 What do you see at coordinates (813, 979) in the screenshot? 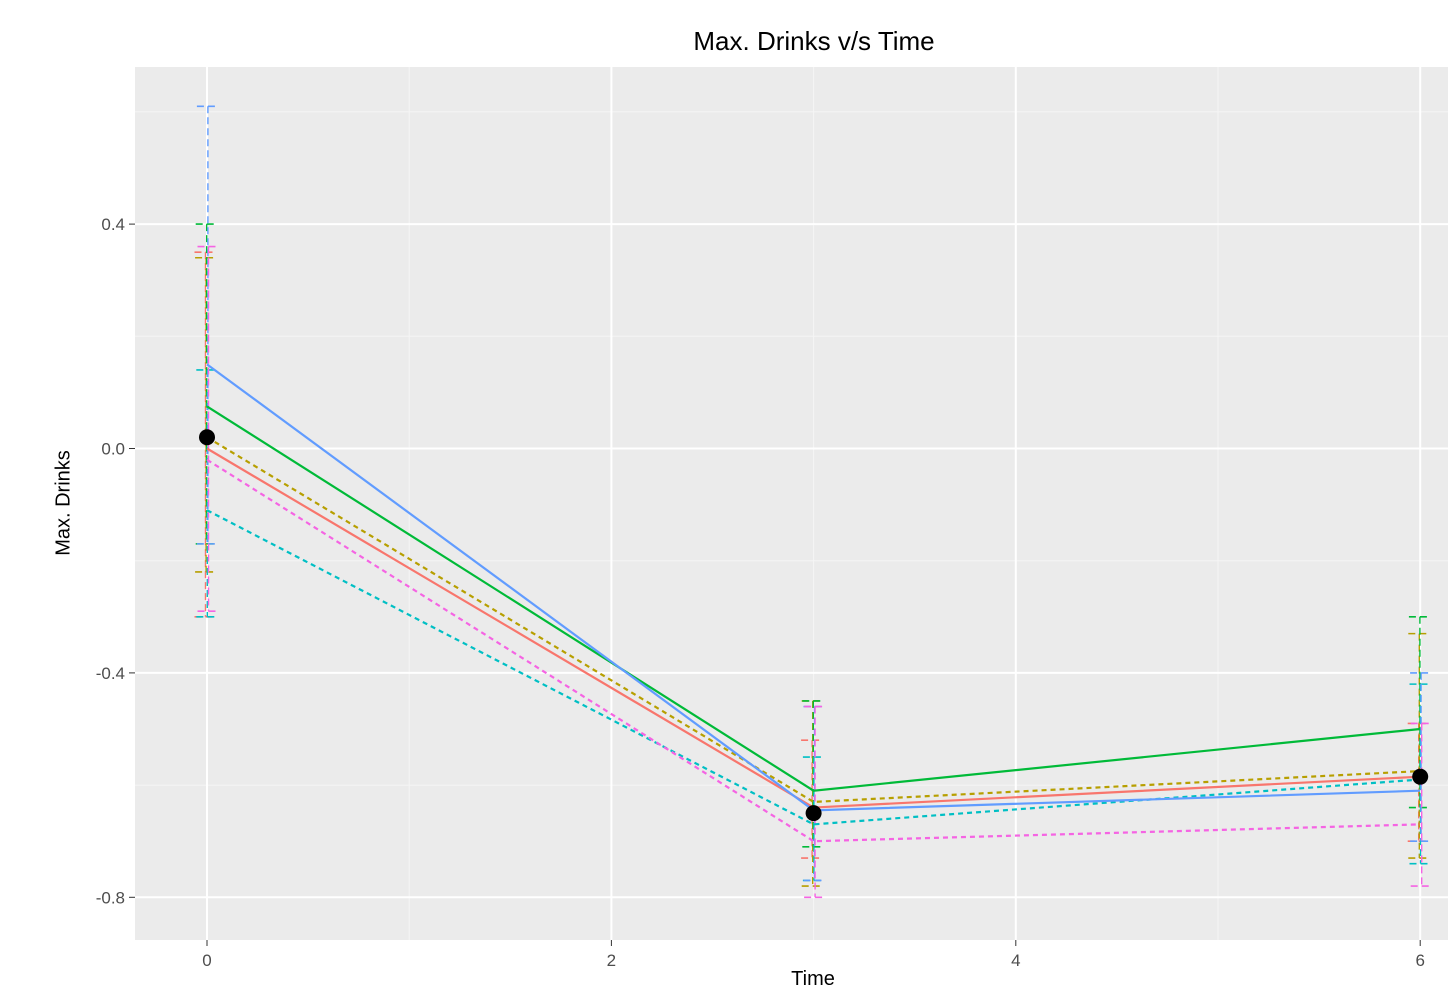
I see `x-axis-label: Time` at bounding box center [813, 979].